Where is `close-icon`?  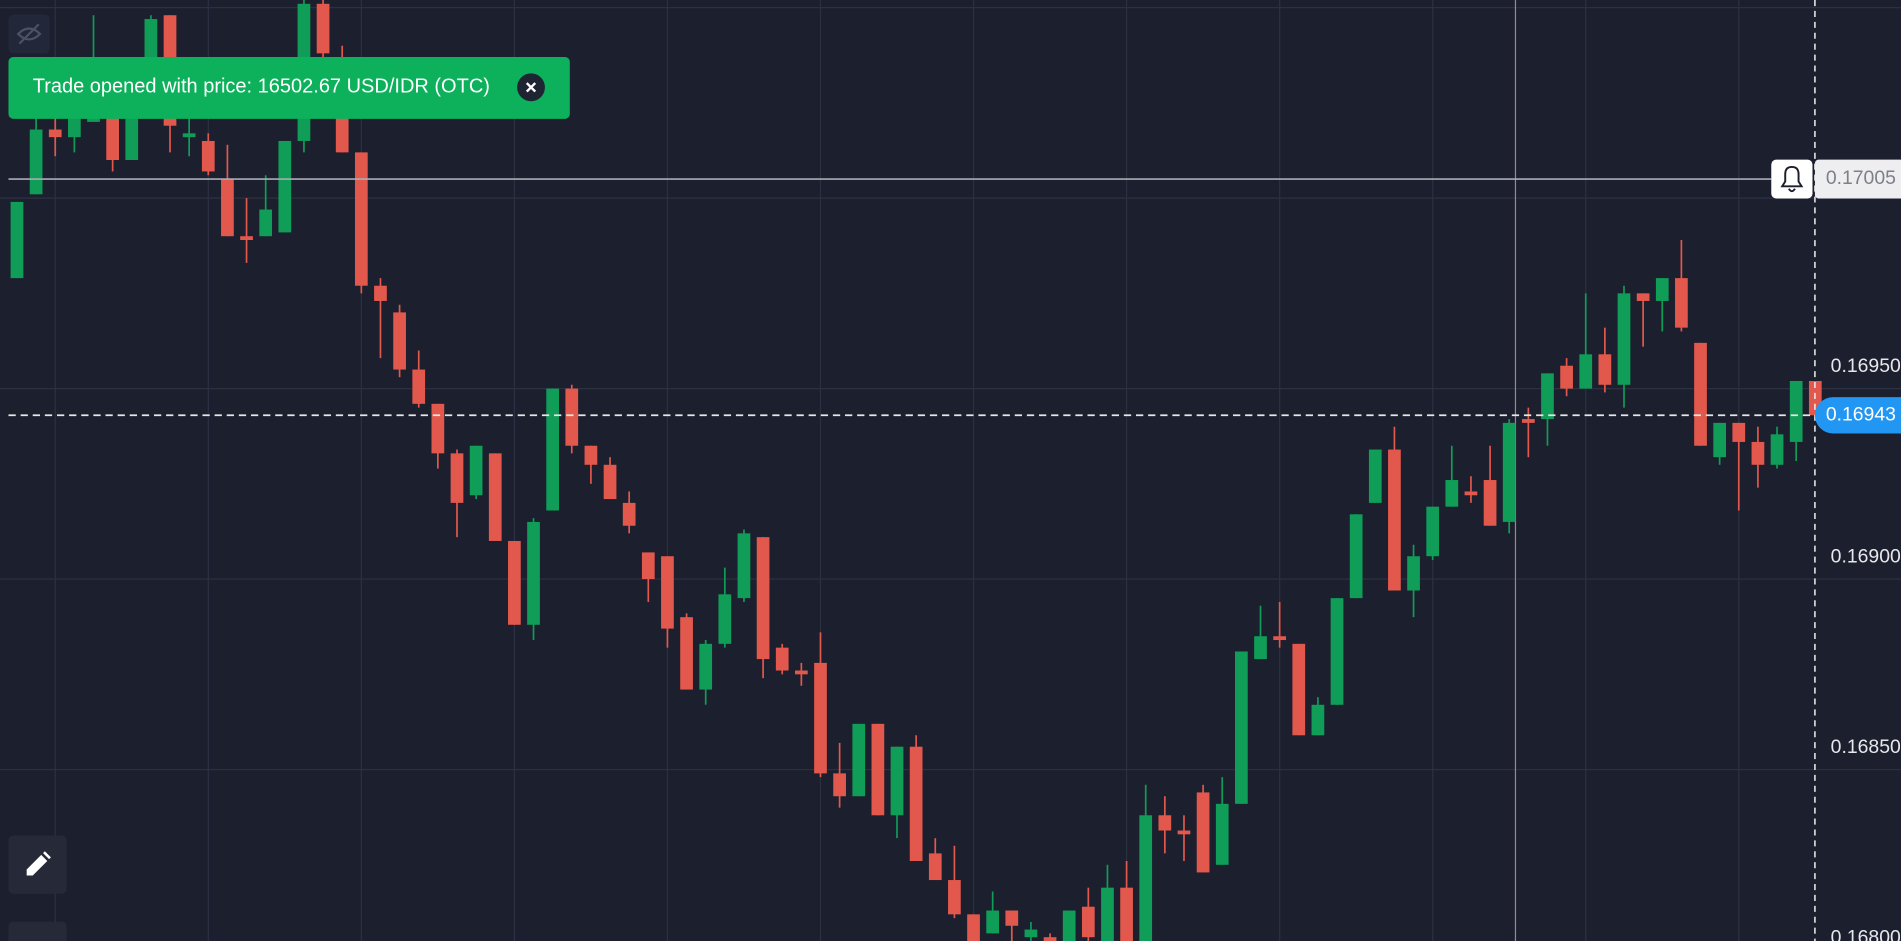
close-icon is located at coordinates (531, 87).